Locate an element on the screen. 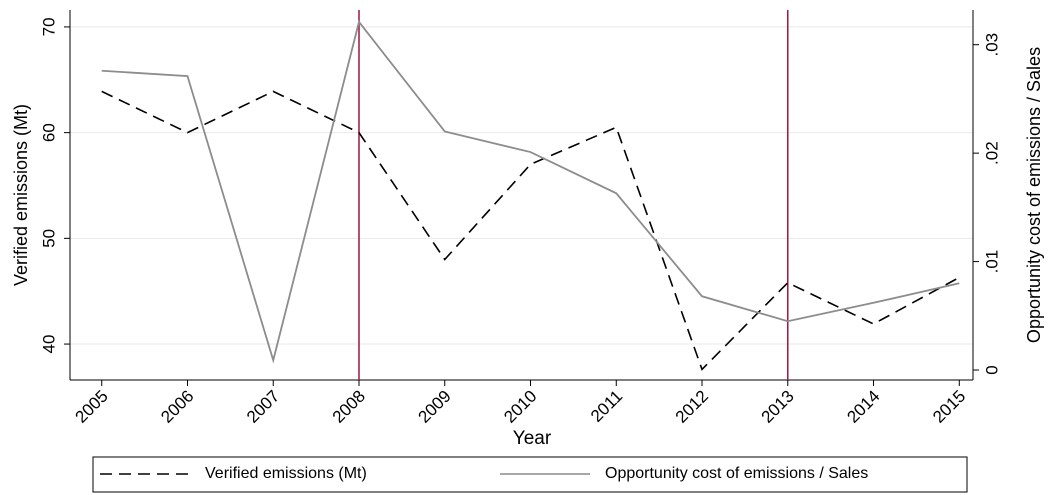 Image resolution: width=1048 pixels, height=495 pixels. x-tick-label: 2013 is located at coordinates (778, 407).